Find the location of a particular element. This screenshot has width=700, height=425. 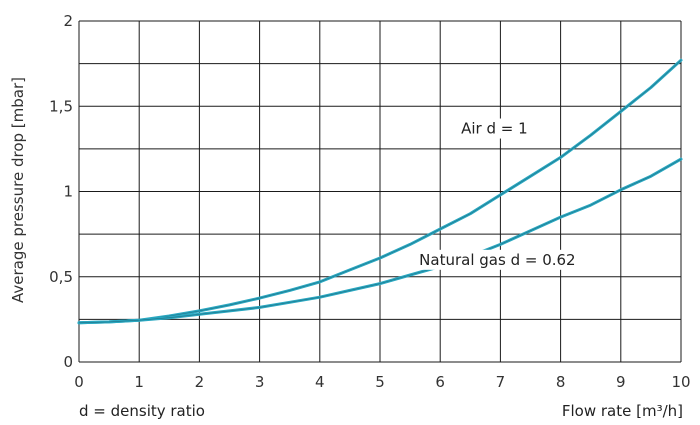

x-tick-label: 1 is located at coordinates (139, 382).